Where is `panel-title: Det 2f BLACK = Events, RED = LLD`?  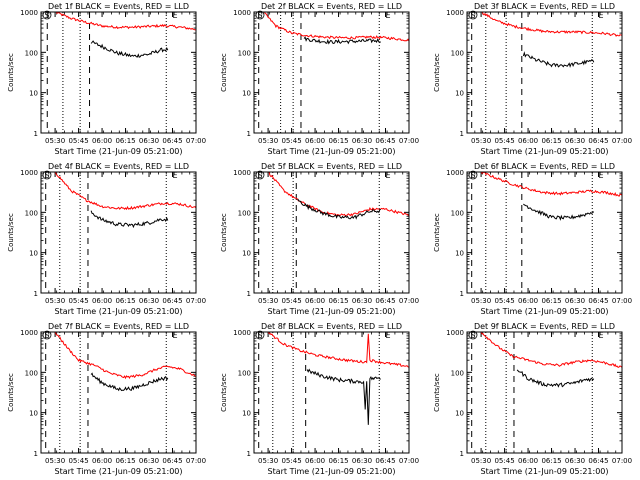 panel-title: Det 2f BLACK = Events, RED = LLD is located at coordinates (331, 6).